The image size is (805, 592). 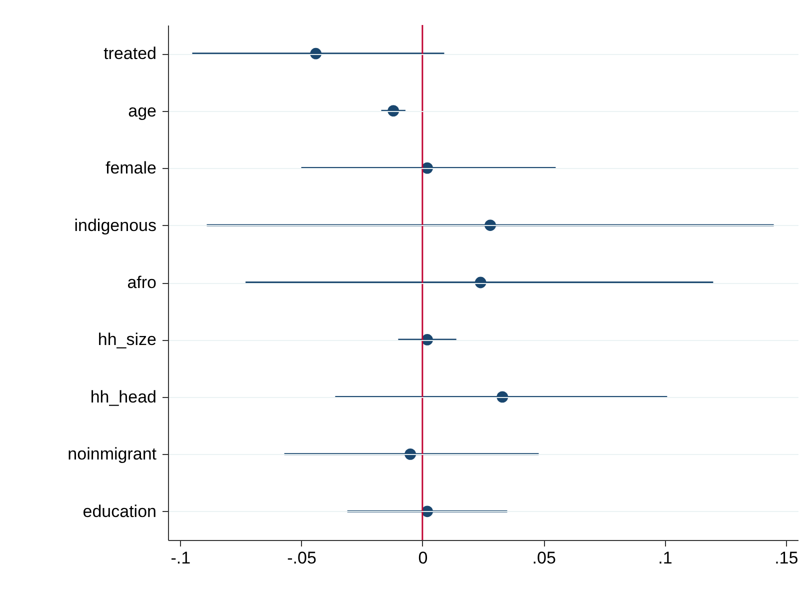 I want to click on y-tick-label: female, so click(x=130, y=168).